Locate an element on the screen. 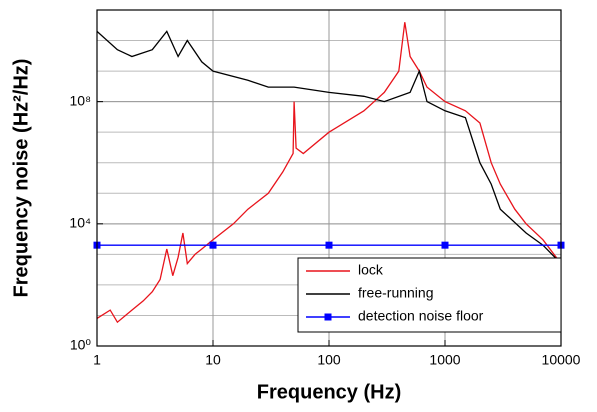 Image resolution: width=597 pixels, height=412 pixels. y-tick-label: 10⁰ is located at coordinates (81, 345).